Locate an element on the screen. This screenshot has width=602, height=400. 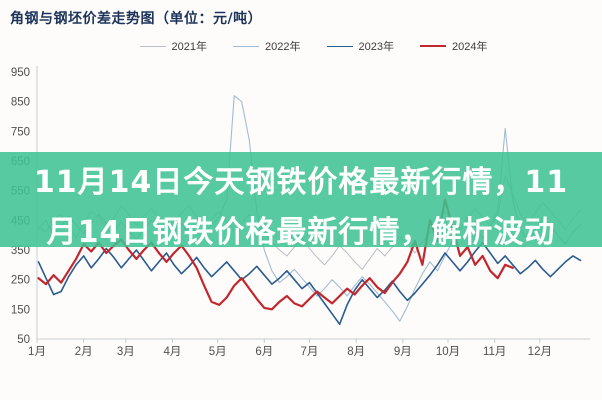
legend-item-2022: 2022年 is located at coordinates (267, 46).